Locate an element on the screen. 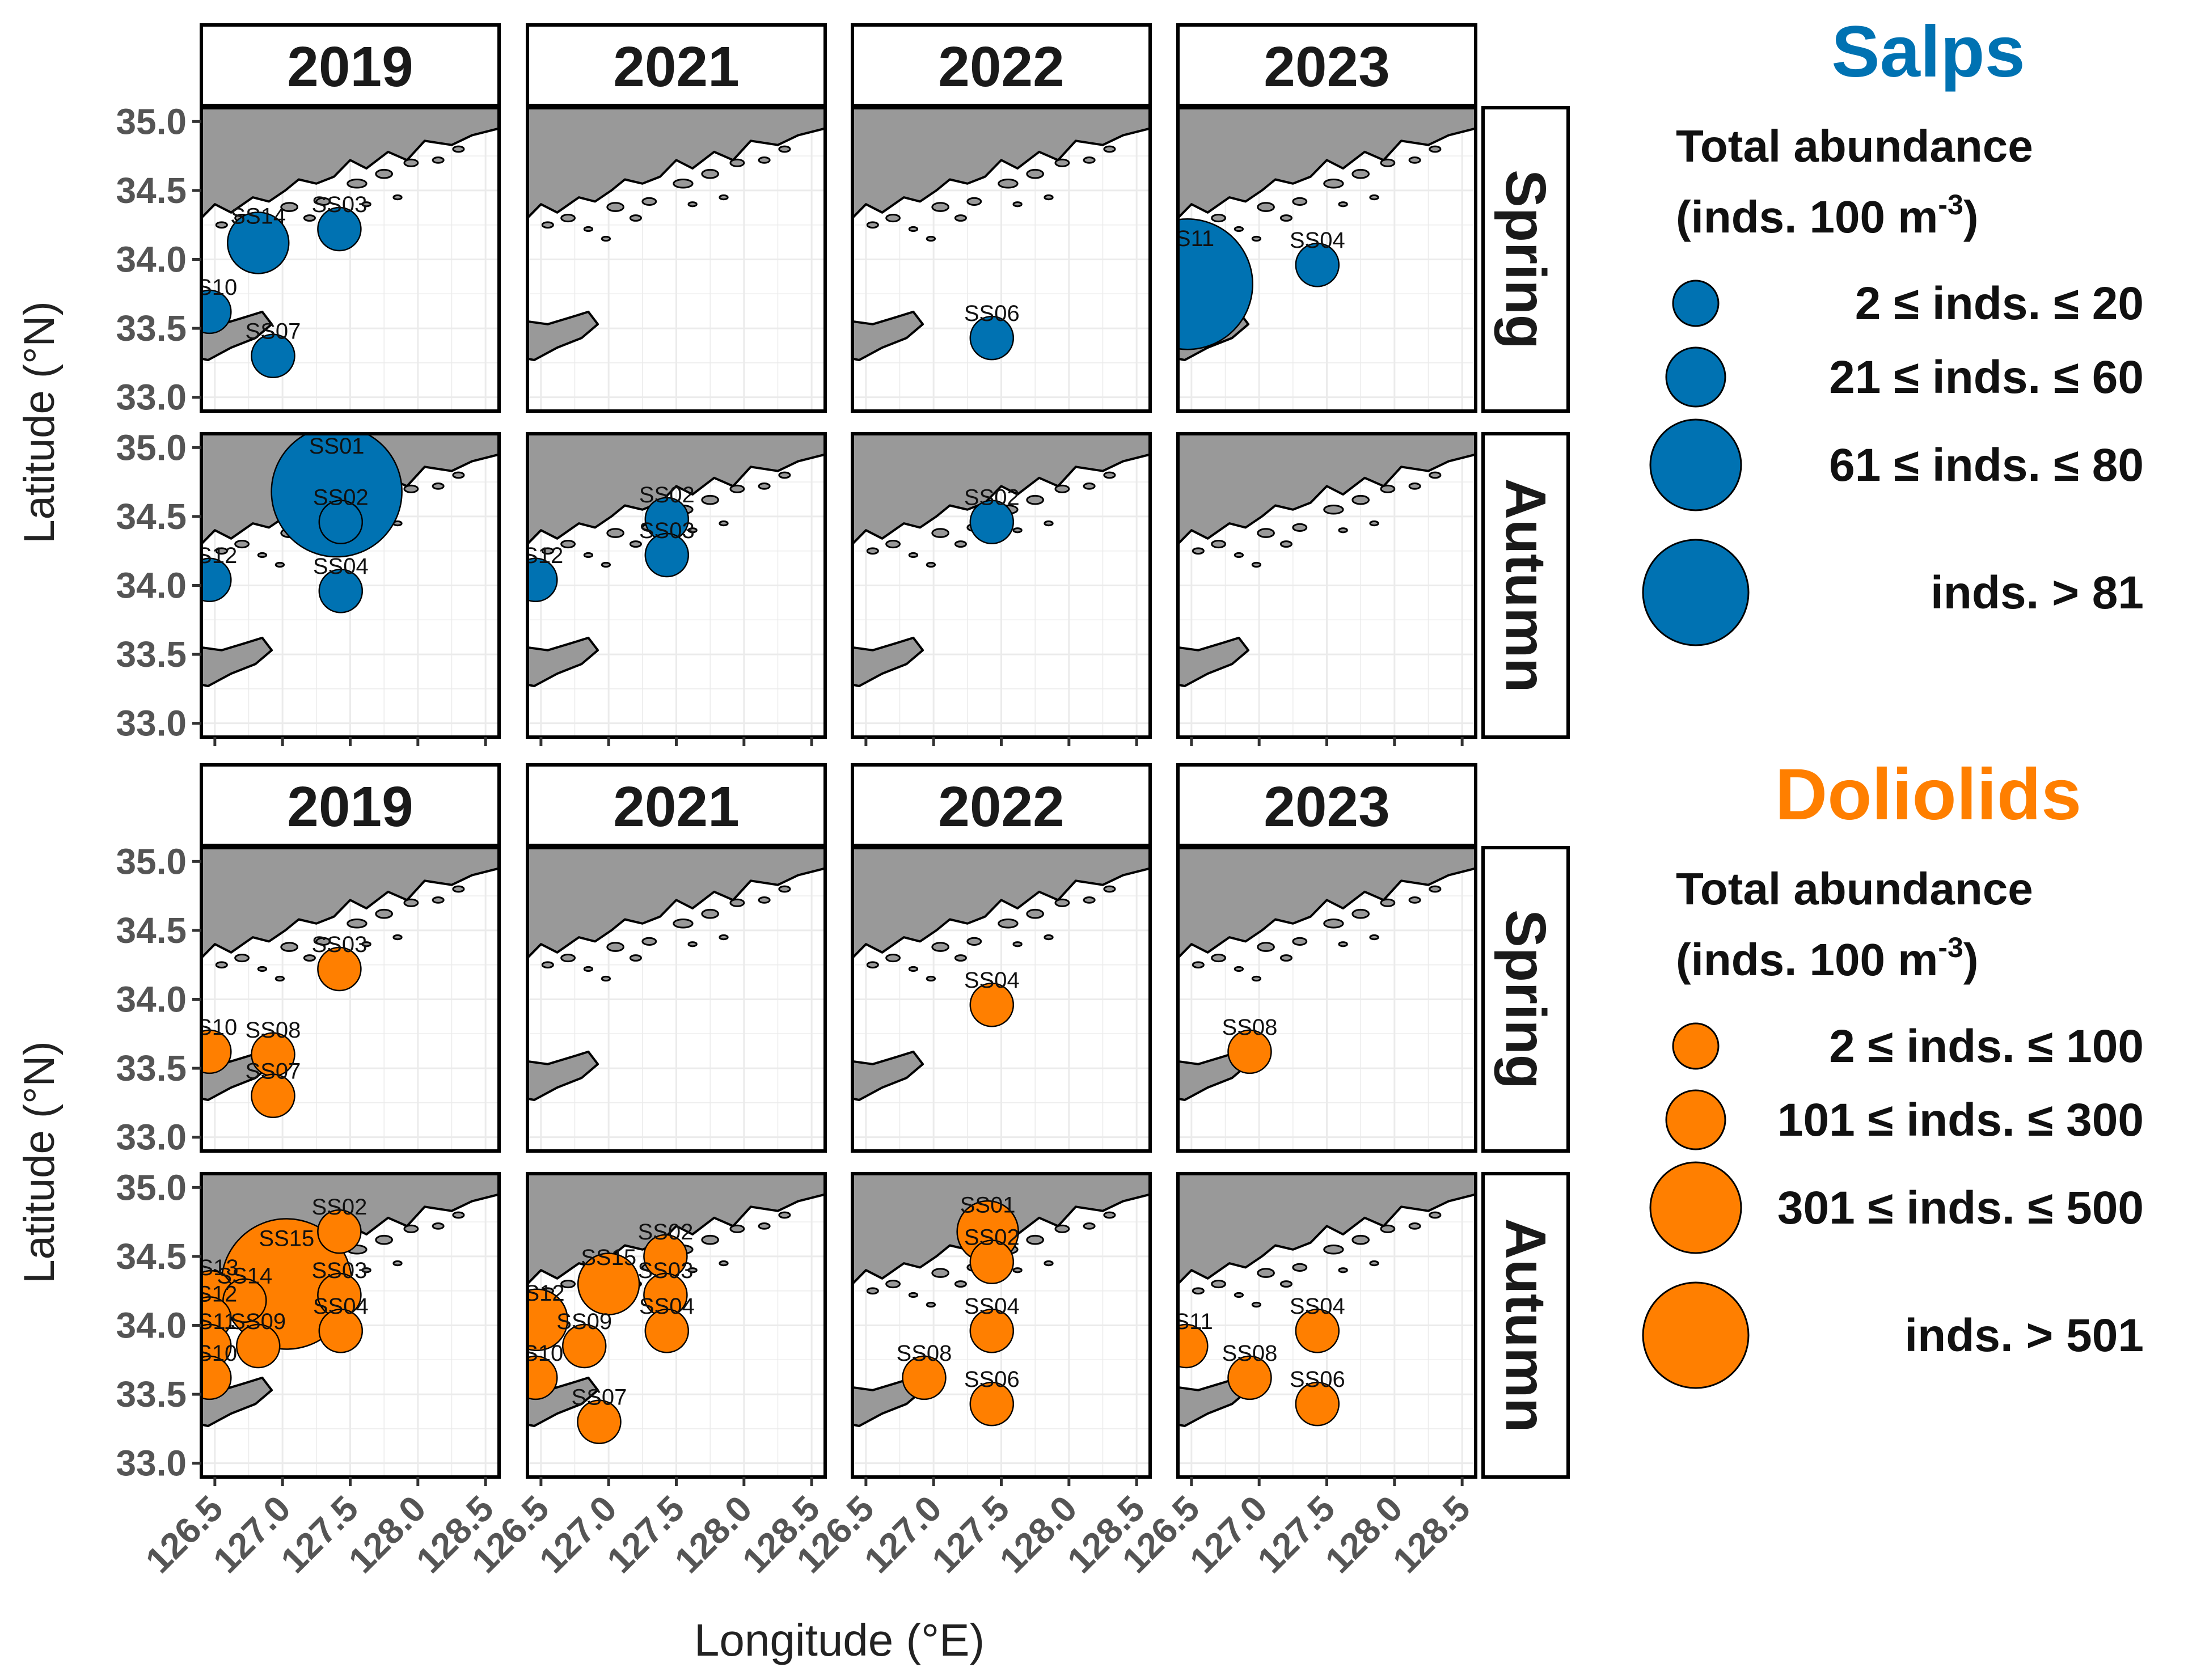 Image resolution: width=2188 pixels, height=1680 pixels. legend-key-label: inds. > 501 is located at coordinates (2024, 1335).